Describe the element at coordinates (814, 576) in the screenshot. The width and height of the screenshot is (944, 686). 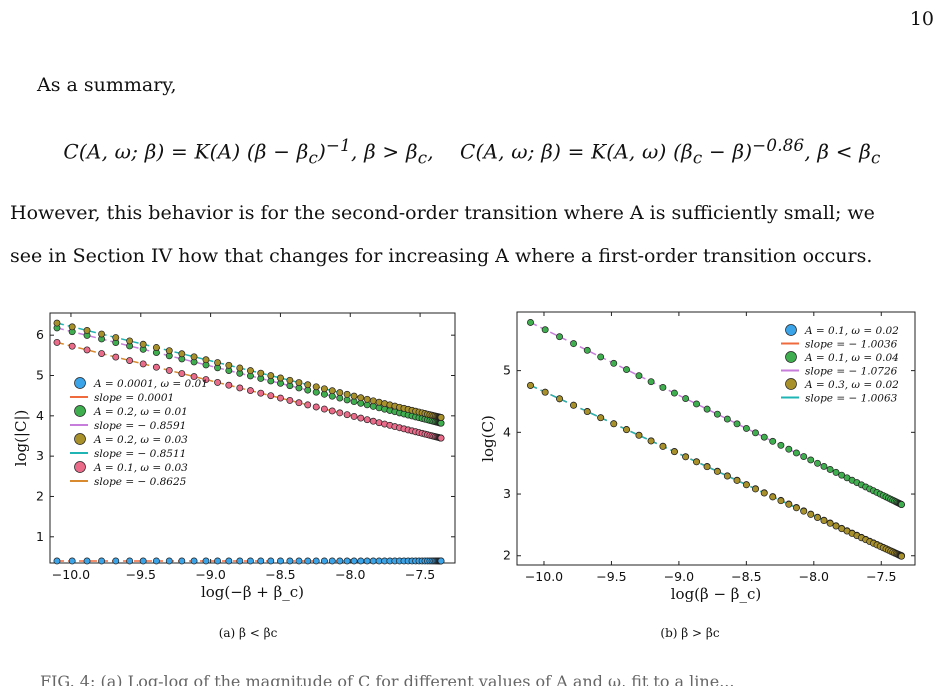
I see `chart-b-x-tick-label: −8.0` at that location.